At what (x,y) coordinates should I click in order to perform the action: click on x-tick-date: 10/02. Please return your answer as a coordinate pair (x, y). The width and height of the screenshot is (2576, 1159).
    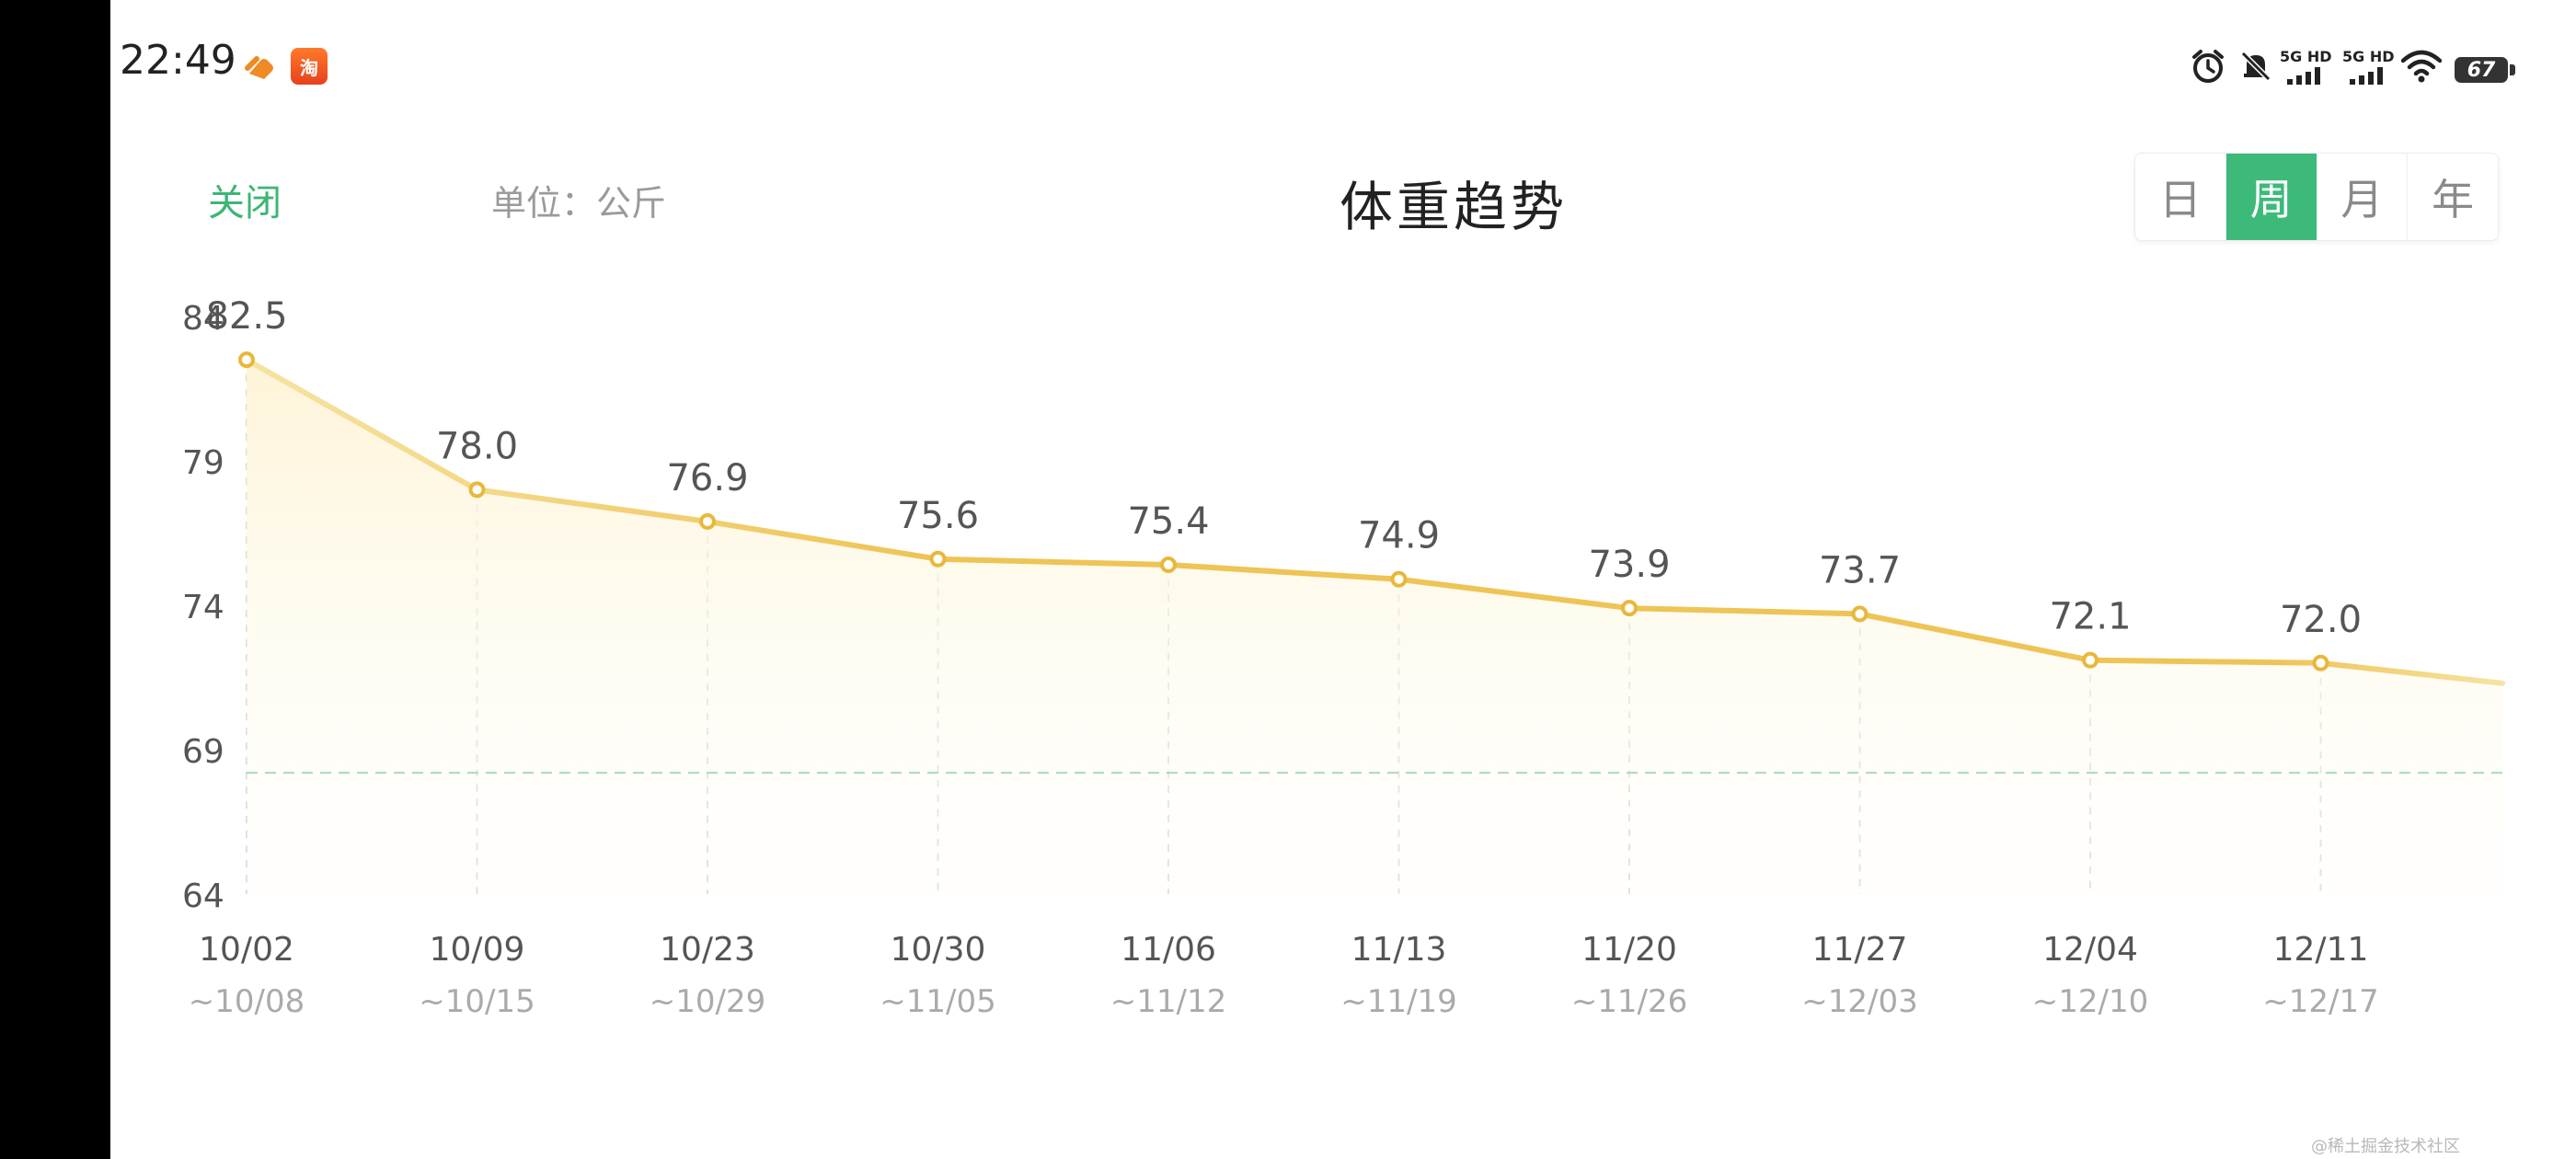
    Looking at the image, I should click on (246, 950).